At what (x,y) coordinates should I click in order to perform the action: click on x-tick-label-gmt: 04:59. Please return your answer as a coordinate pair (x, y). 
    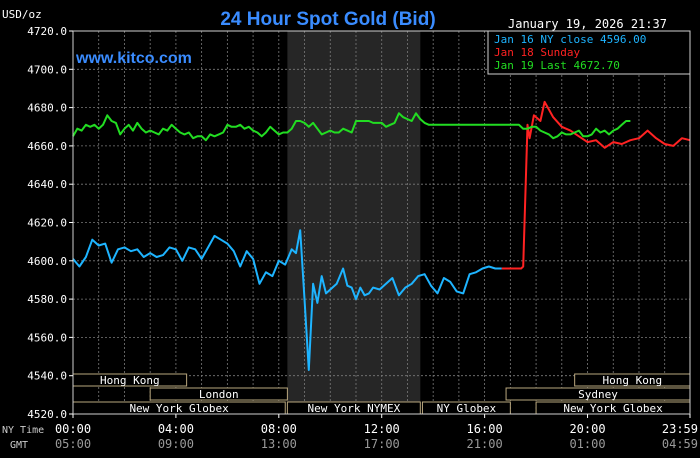
    Looking at the image, I should click on (680, 444).